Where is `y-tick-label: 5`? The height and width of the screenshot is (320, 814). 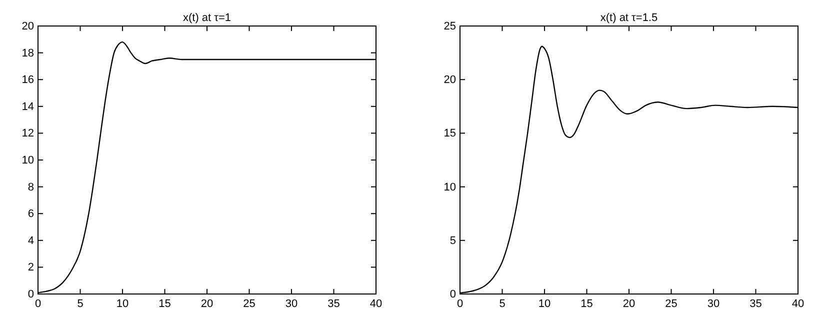 y-tick-label: 5 is located at coordinates (453, 240).